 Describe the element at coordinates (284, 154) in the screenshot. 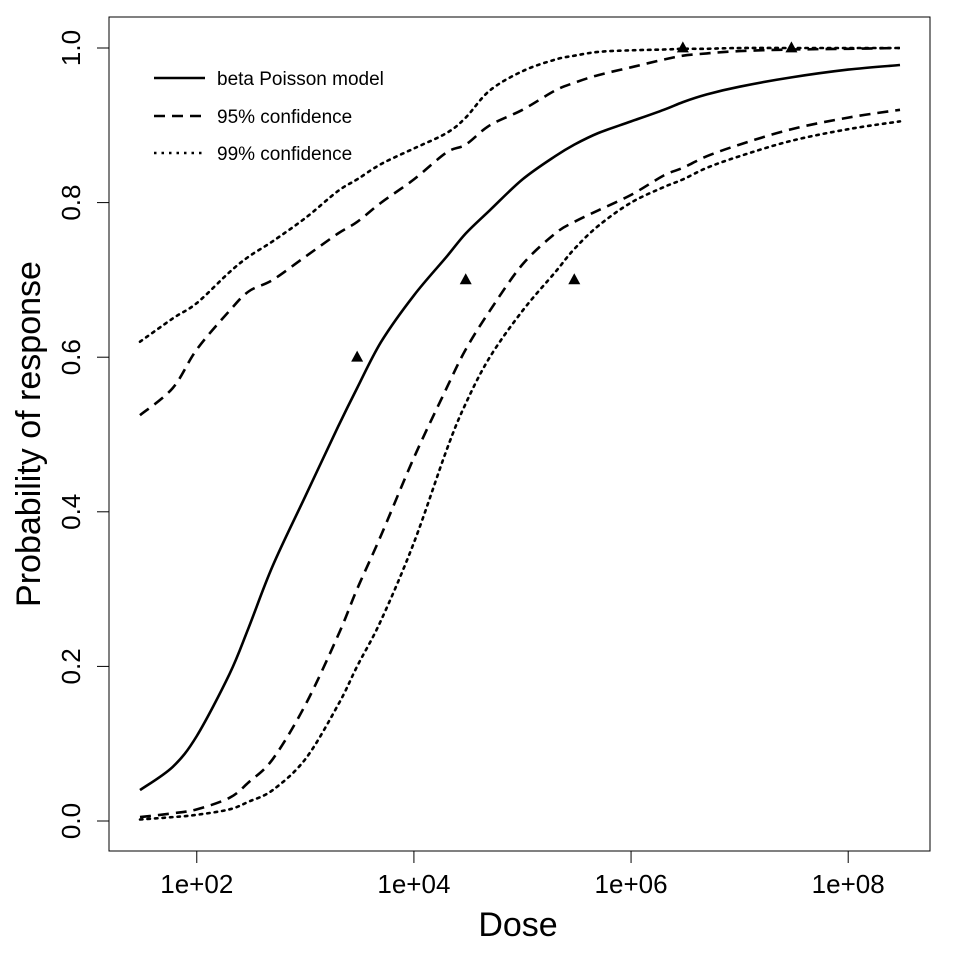

I see `legend-label-99: 99% confidence` at that location.